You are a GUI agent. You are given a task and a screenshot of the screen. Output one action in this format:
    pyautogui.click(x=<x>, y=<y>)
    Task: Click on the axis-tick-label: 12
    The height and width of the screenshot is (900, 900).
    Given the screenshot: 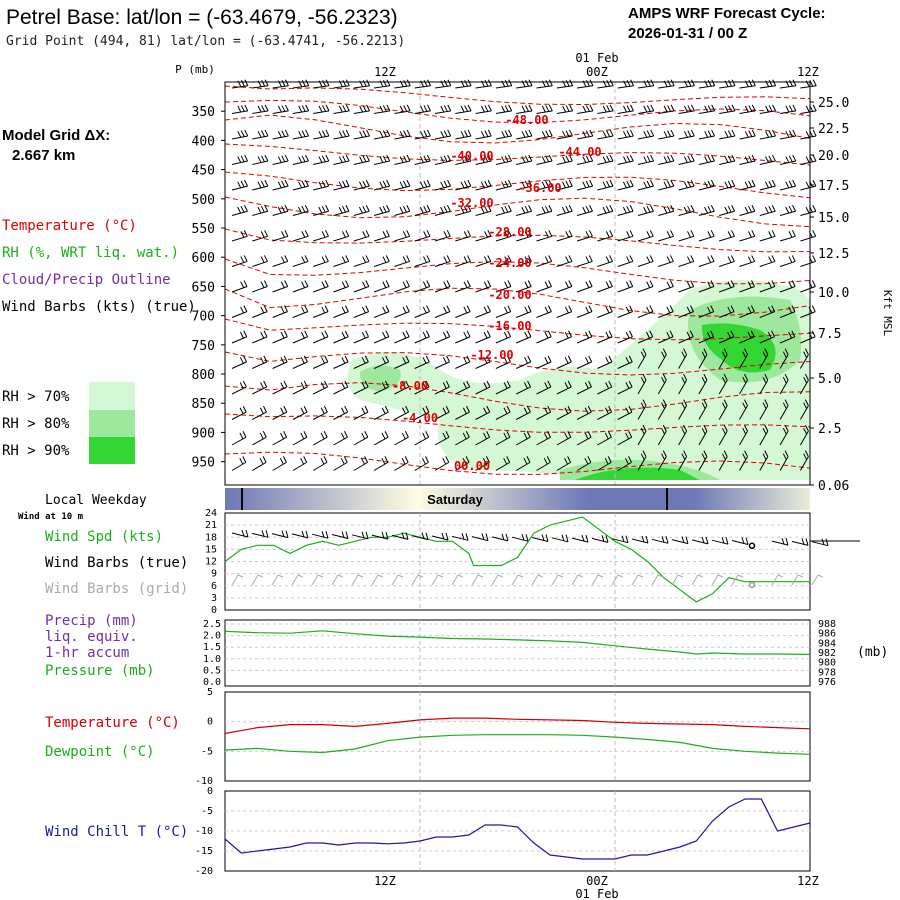 What is the action you would take?
    pyautogui.click(x=211, y=562)
    